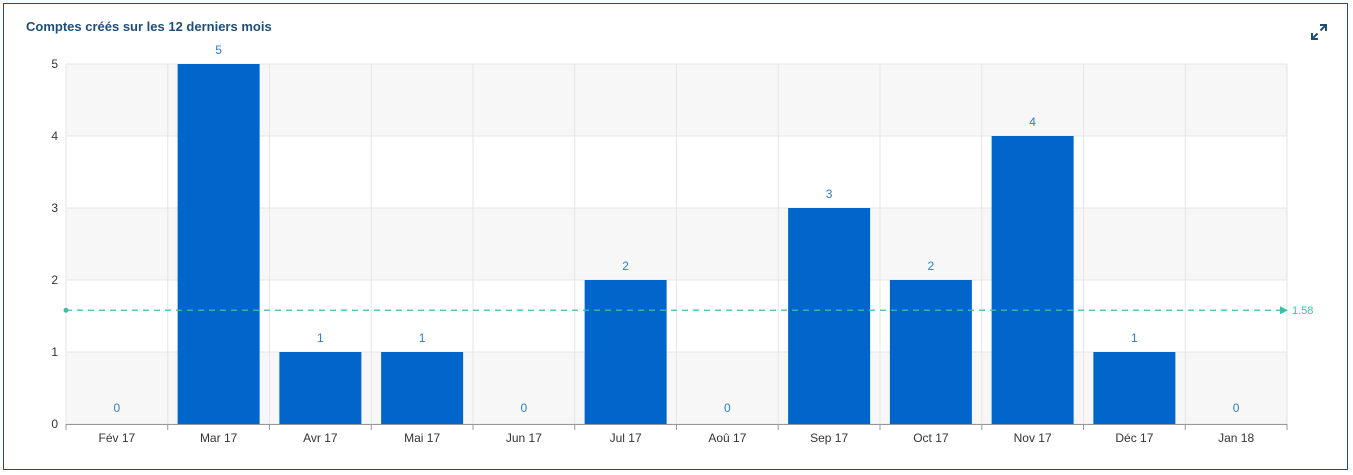 The height and width of the screenshot is (475, 1353). I want to click on y-tick-label: 2, so click(54, 280).